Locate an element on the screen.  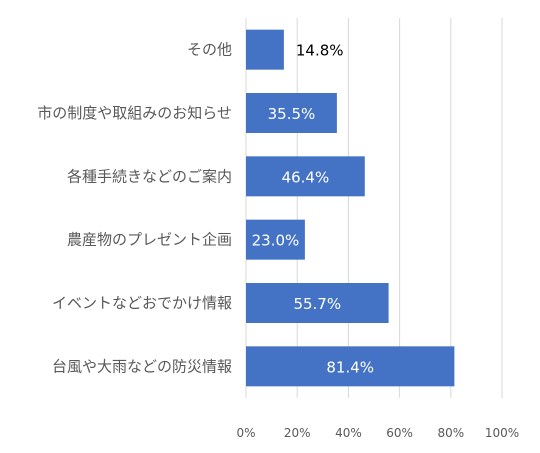
x-tick-label: 20% is located at coordinates (297, 433).